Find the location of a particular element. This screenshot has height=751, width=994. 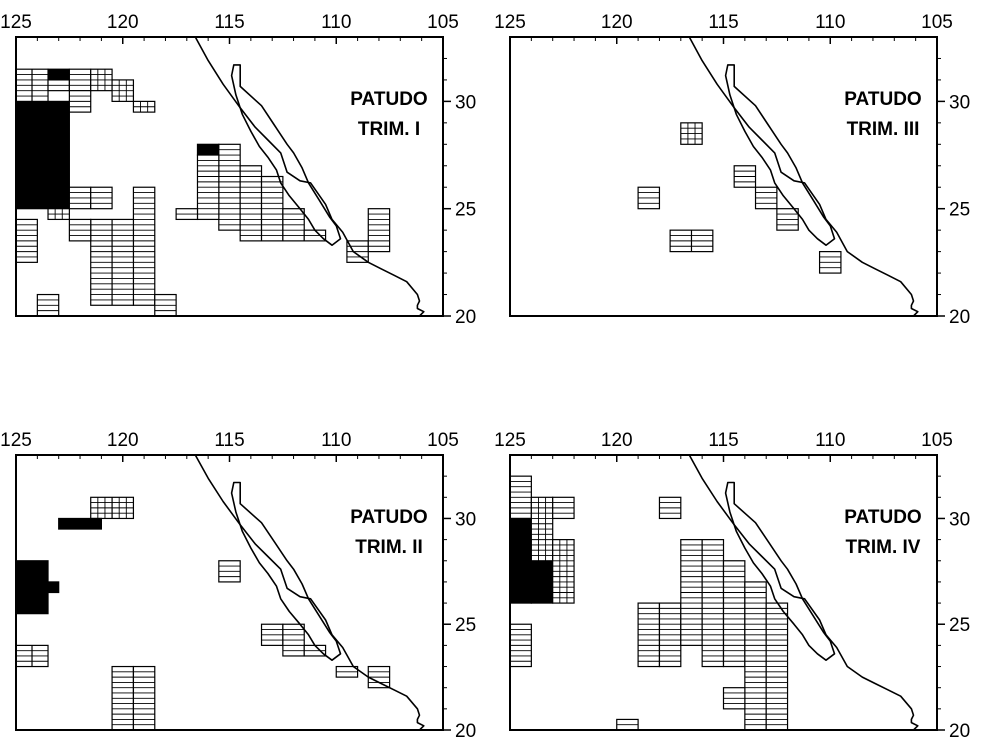

panel-period-label: TRIM. II is located at coordinates (389, 547).